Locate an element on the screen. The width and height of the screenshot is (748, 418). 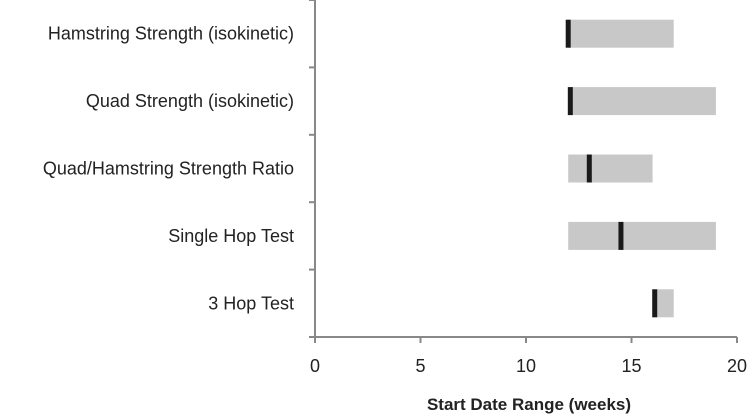
category-label: 3 Hop Test is located at coordinates (251, 303).